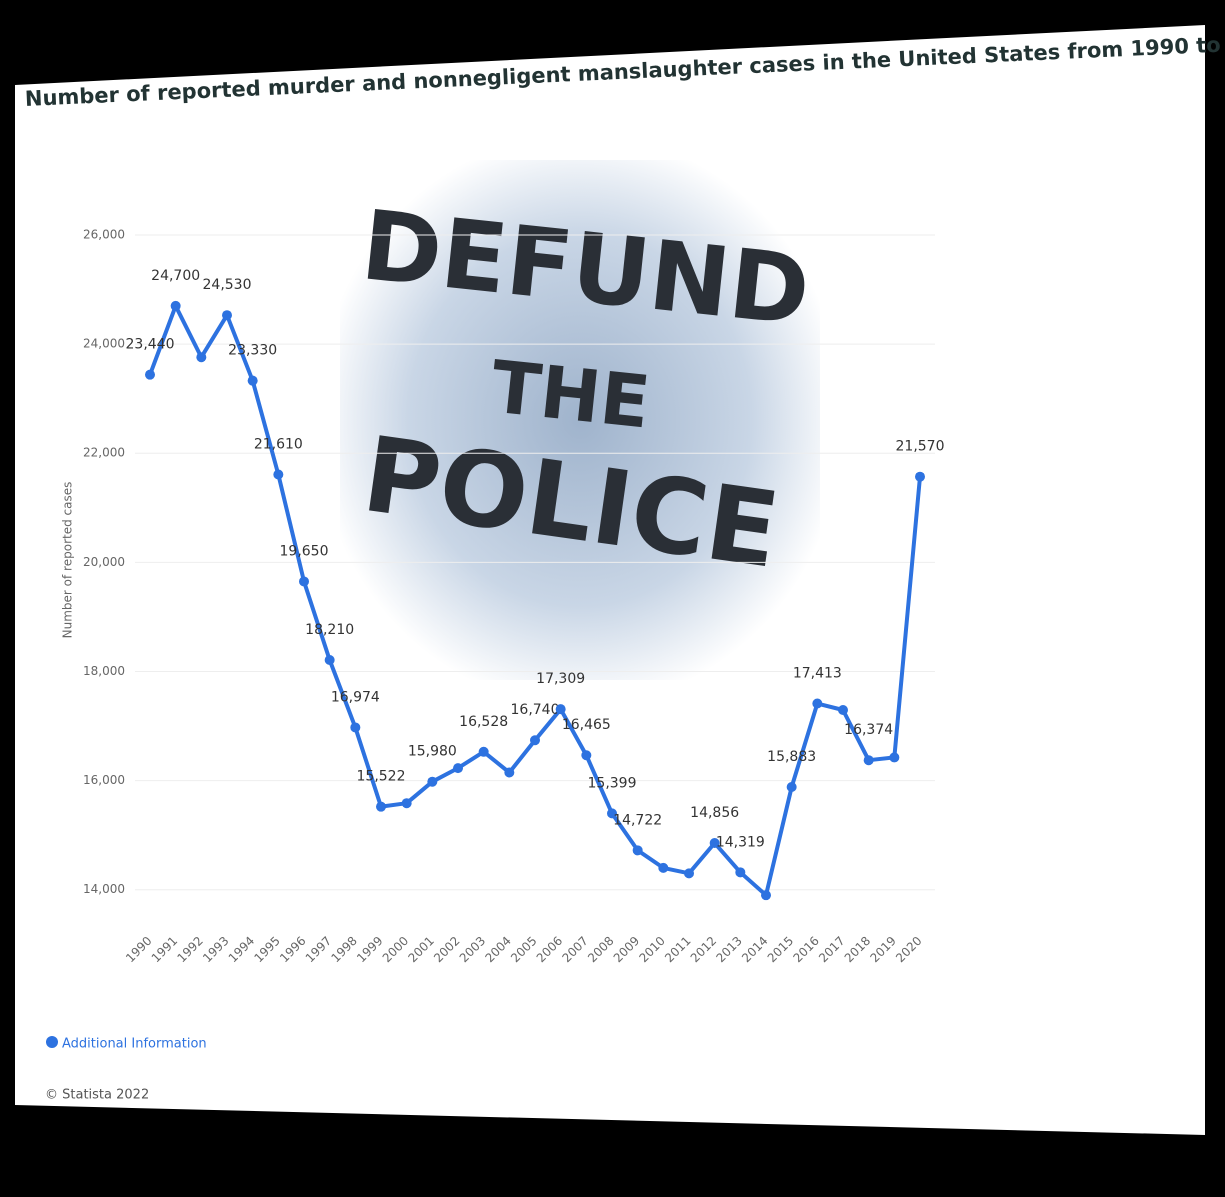  What do you see at coordinates (920, 447) in the screenshot?
I see `data-label: 21,570` at bounding box center [920, 447].